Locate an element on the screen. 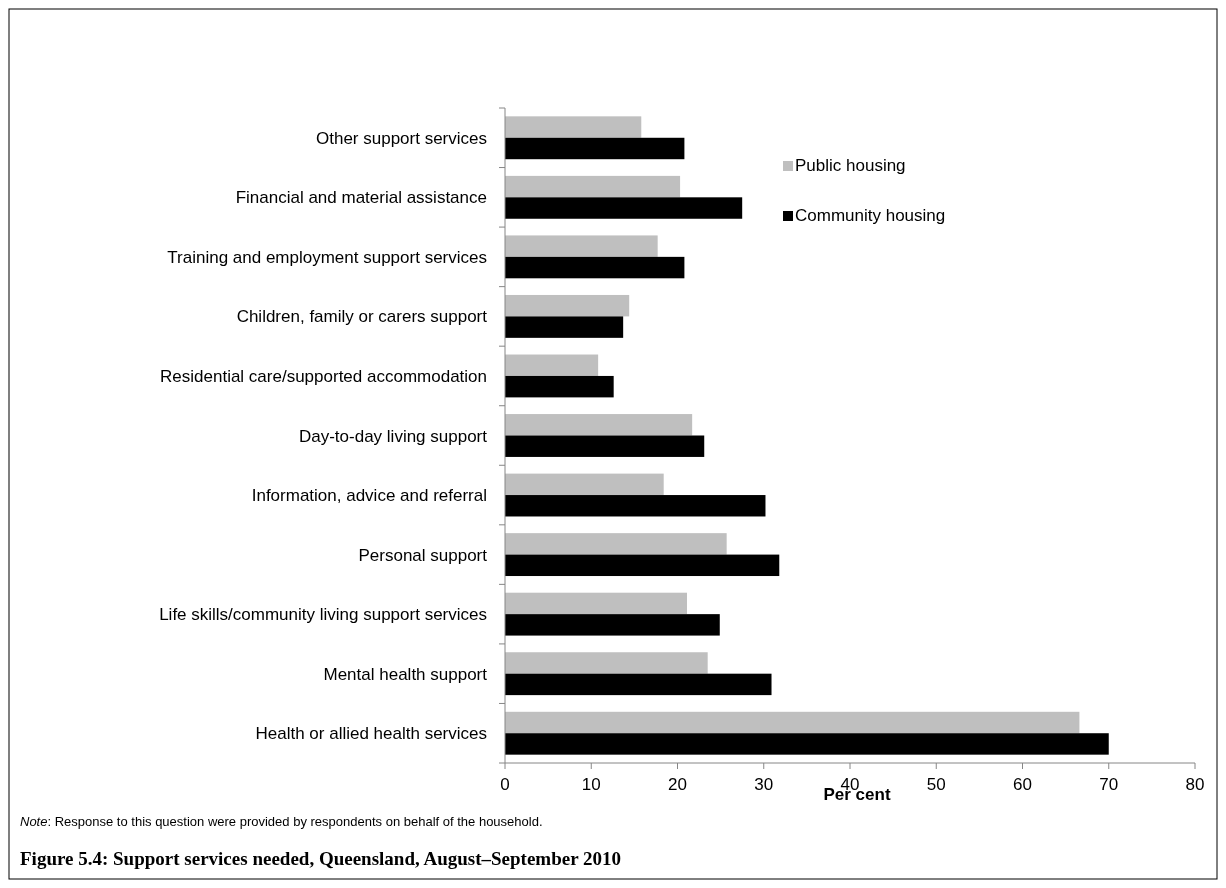 This screenshot has width=1226, height=888. y-tick-label: Training and employment support services is located at coordinates (327, 257).